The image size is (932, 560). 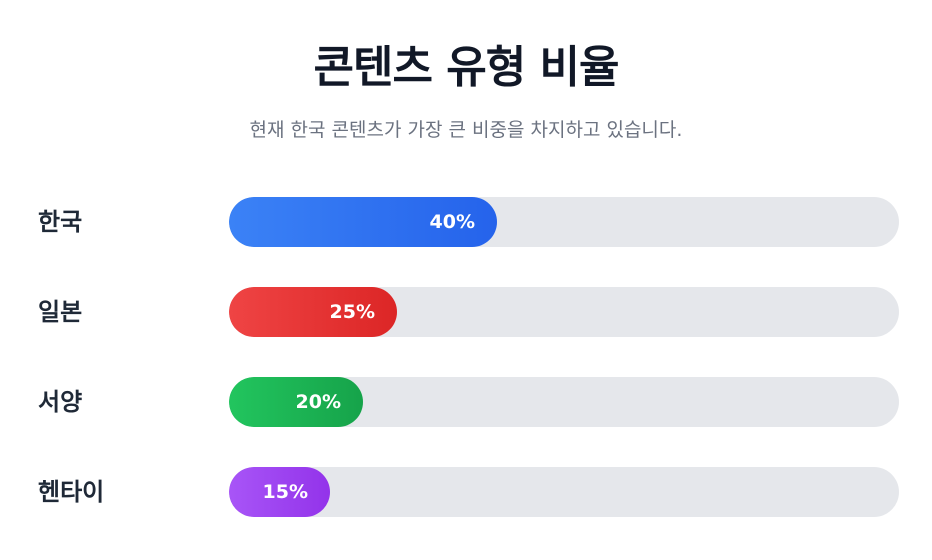 I want to click on bar: 20%, so click(x=296, y=402).